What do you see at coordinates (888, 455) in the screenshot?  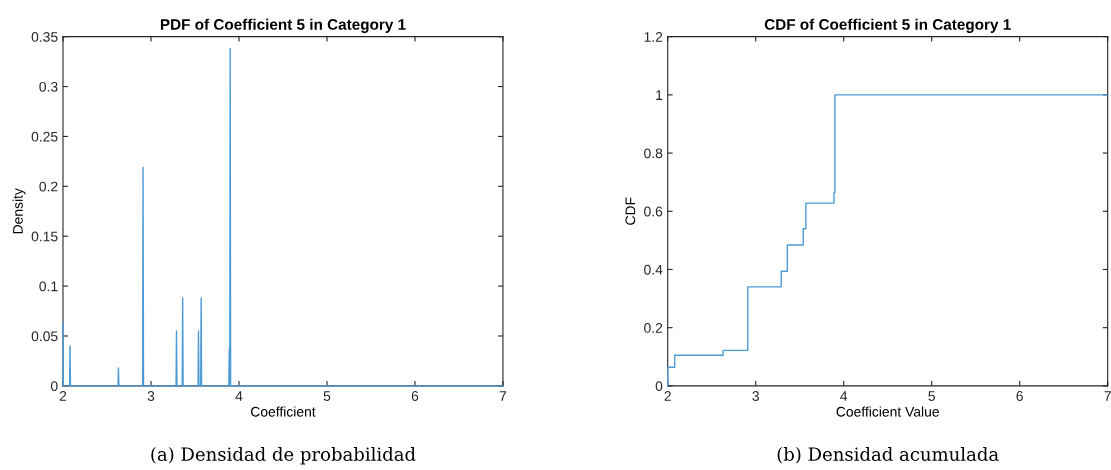 I see `text: (b) Densidad acumulada` at bounding box center [888, 455].